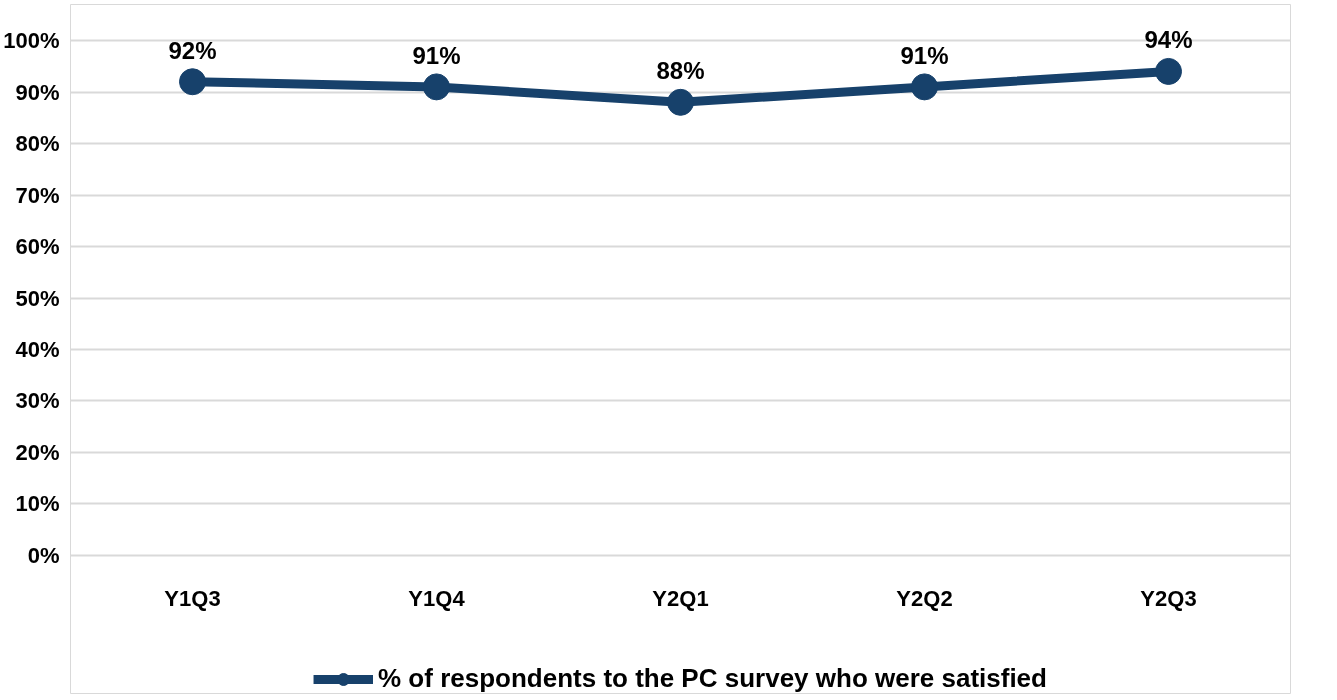 This screenshot has width=1337, height=700. What do you see at coordinates (437, 599) in the screenshot?
I see `x-tick-label: Y1Q4` at bounding box center [437, 599].